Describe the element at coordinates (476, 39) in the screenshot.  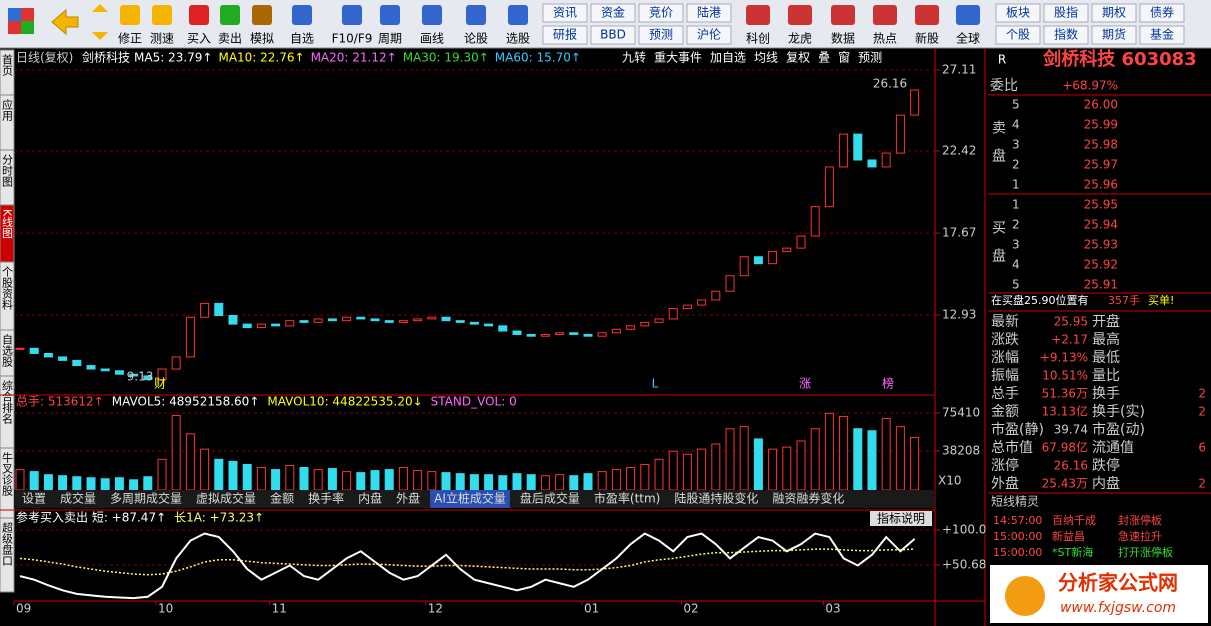
I see `toolbar-button: 论股` at that location.